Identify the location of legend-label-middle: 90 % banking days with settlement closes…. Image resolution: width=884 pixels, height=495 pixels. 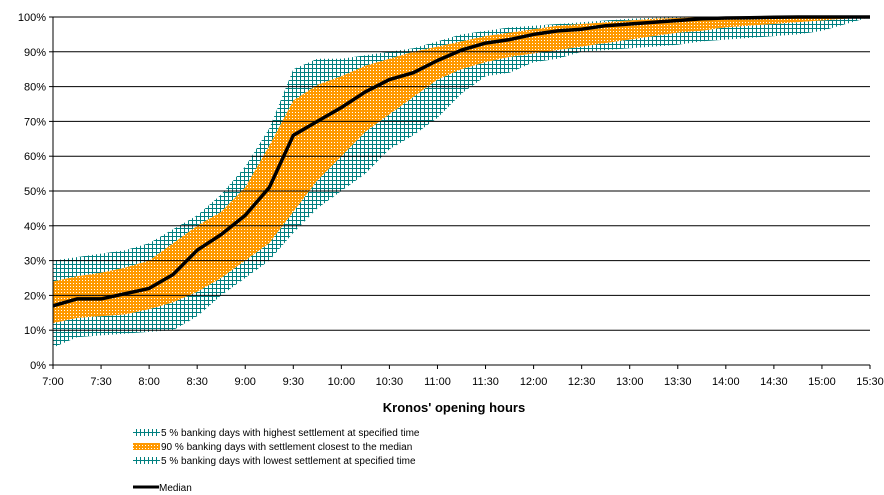
(286, 447).